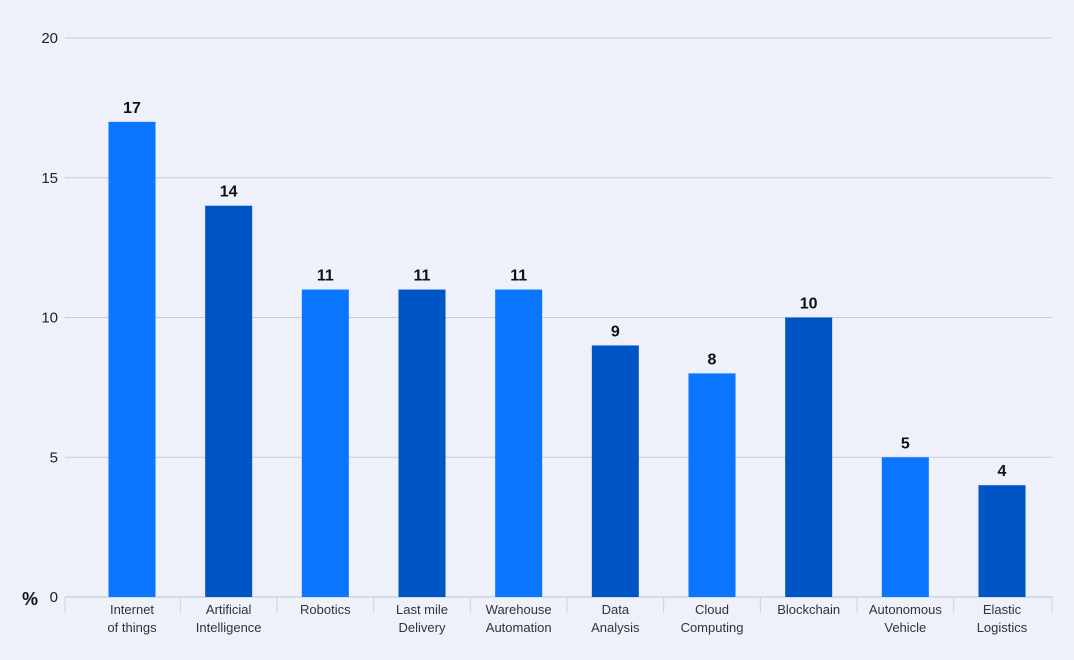  Describe the element at coordinates (519, 609) in the screenshot. I see `x-tick-label: Warehouse` at that location.